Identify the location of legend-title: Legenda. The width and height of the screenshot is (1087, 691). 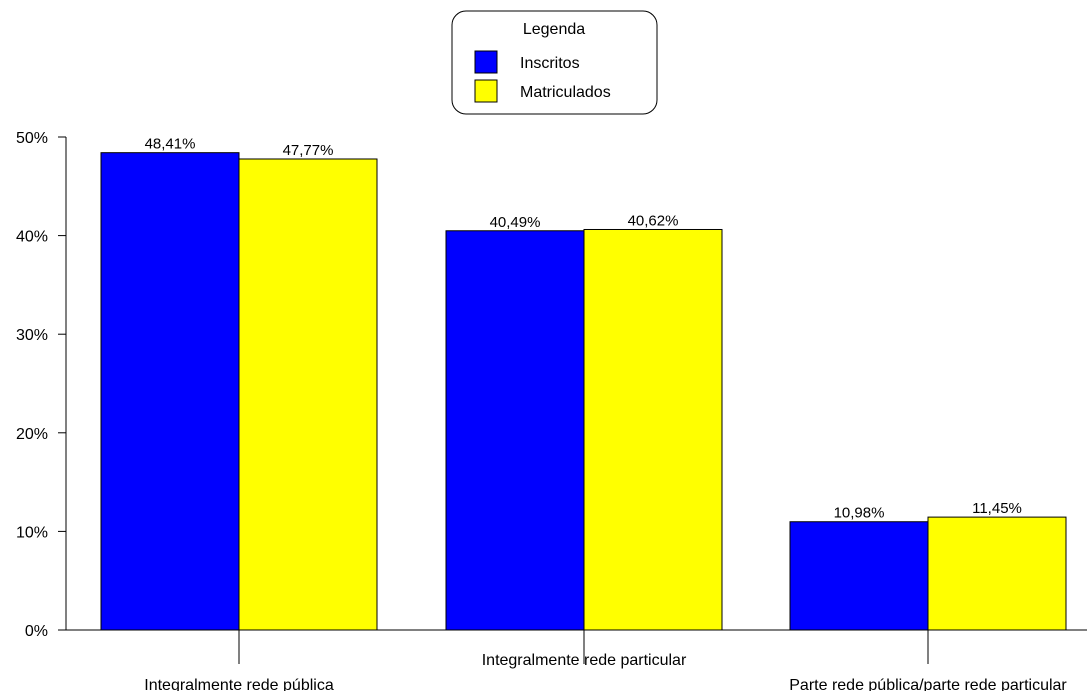
(554, 29).